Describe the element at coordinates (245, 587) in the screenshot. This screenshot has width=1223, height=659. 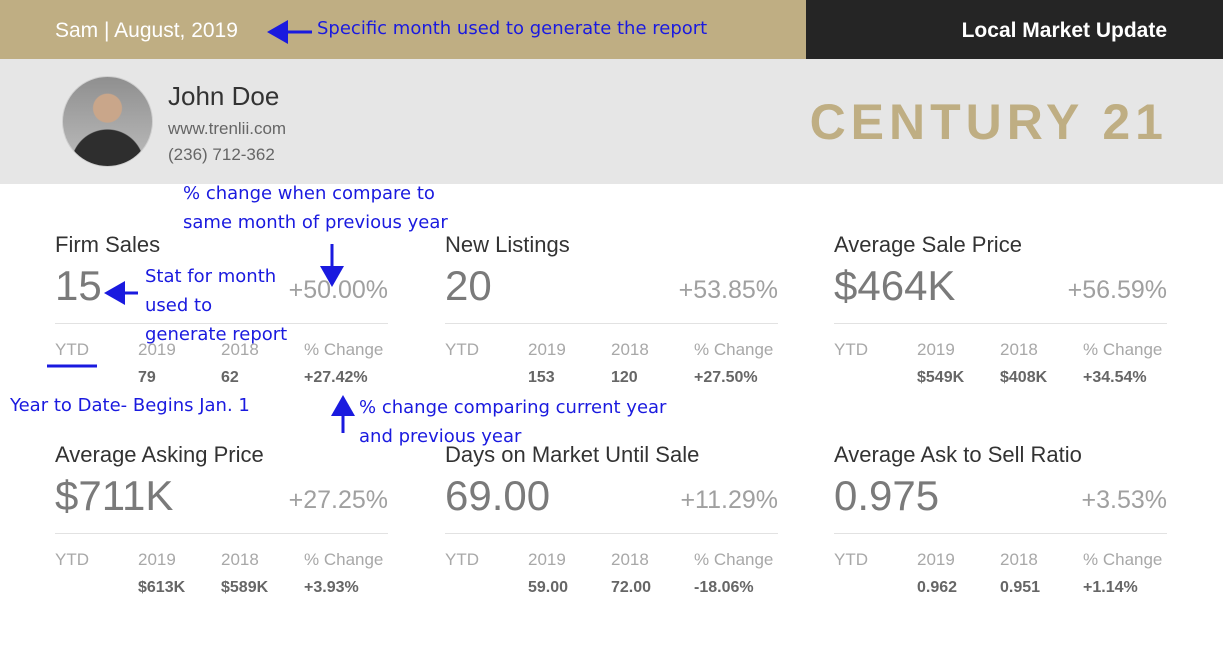
I see `ytd-2018-value: $589K` at that location.